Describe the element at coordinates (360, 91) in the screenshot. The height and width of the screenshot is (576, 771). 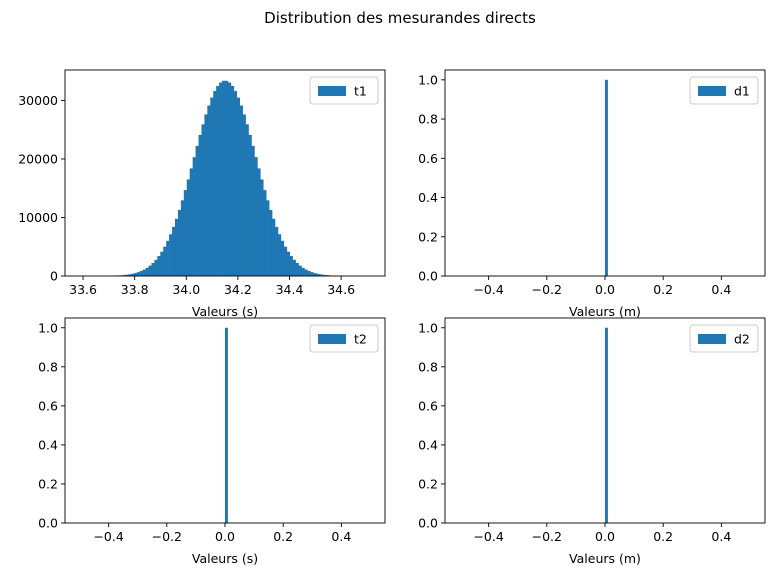
I see `legend-label: t1` at that location.